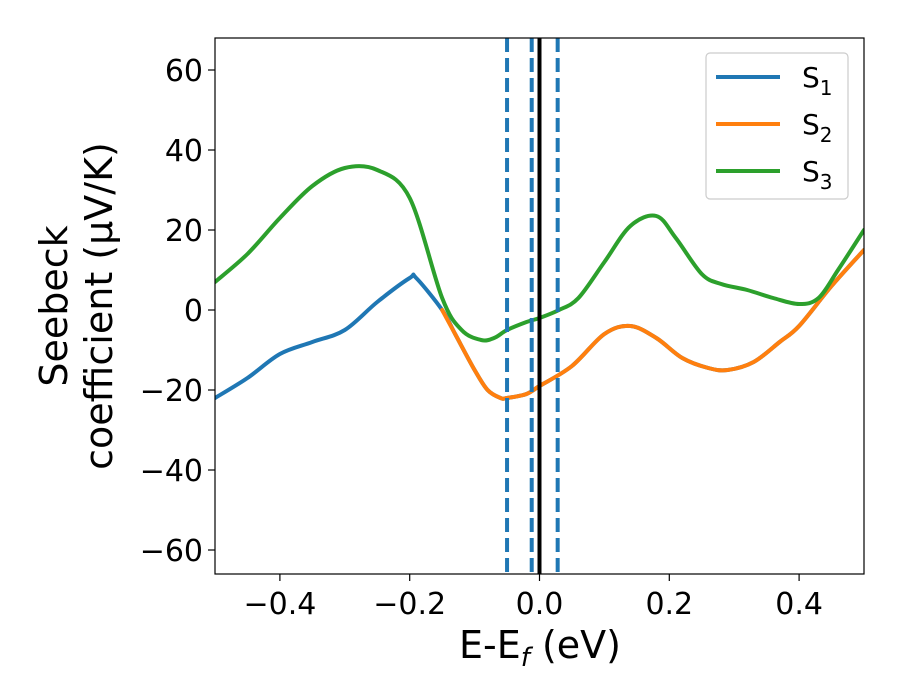 Image resolution: width=900 pixels, height=700 pixels. I want to click on x-tick-label: 0.4, so click(799, 604).